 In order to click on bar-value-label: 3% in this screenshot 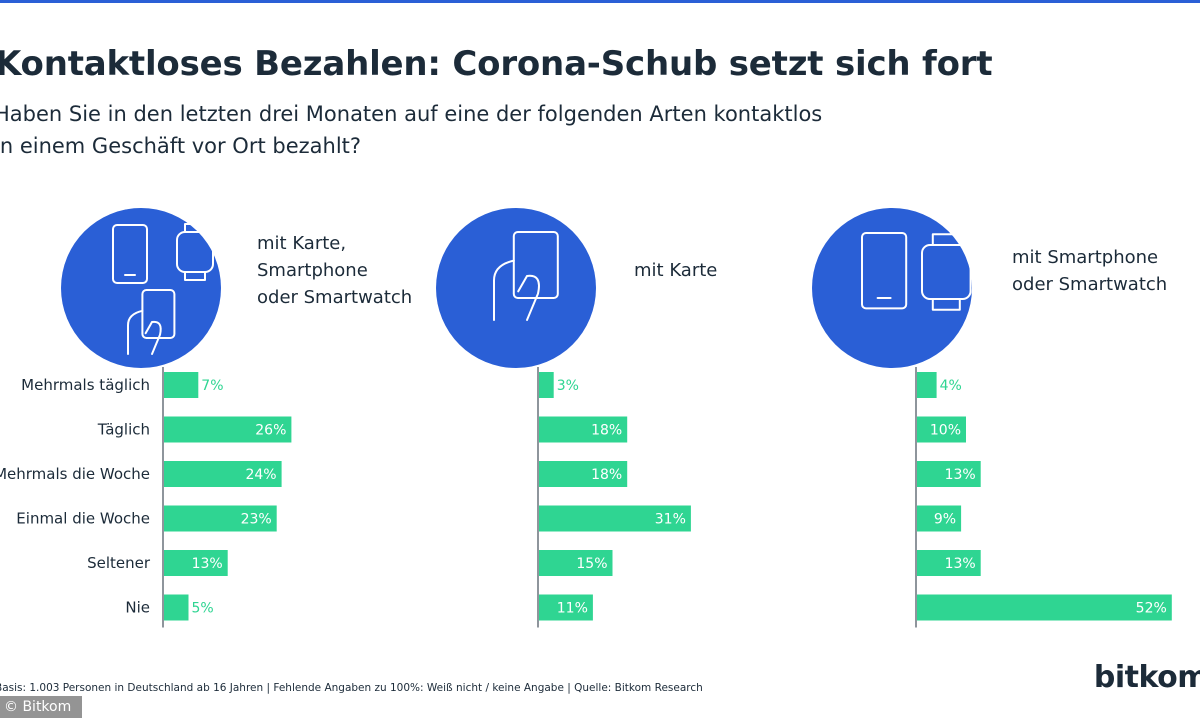, I will do `click(568, 386)`.